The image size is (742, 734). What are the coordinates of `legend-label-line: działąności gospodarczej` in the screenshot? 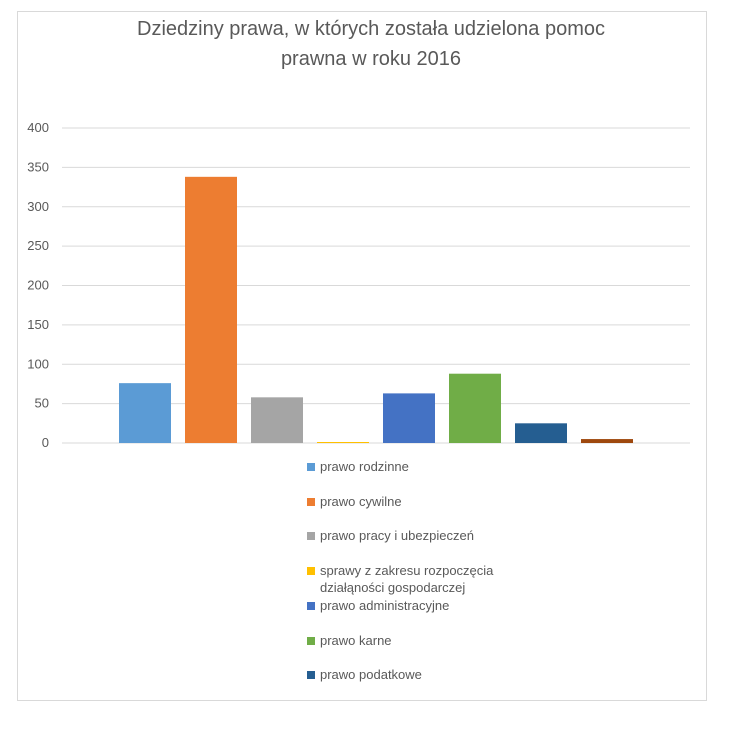 It's located at (393, 587).